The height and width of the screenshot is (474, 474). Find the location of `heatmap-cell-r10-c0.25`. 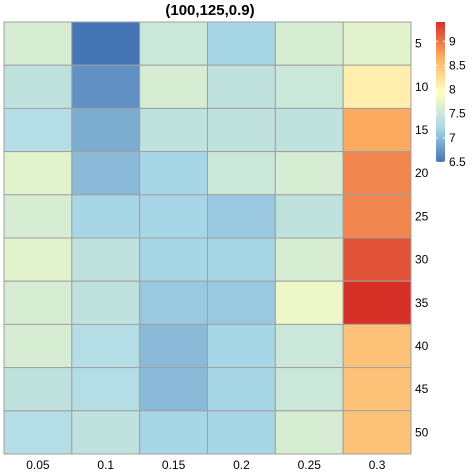

heatmap-cell-r10-c0.25 is located at coordinates (309, 86).